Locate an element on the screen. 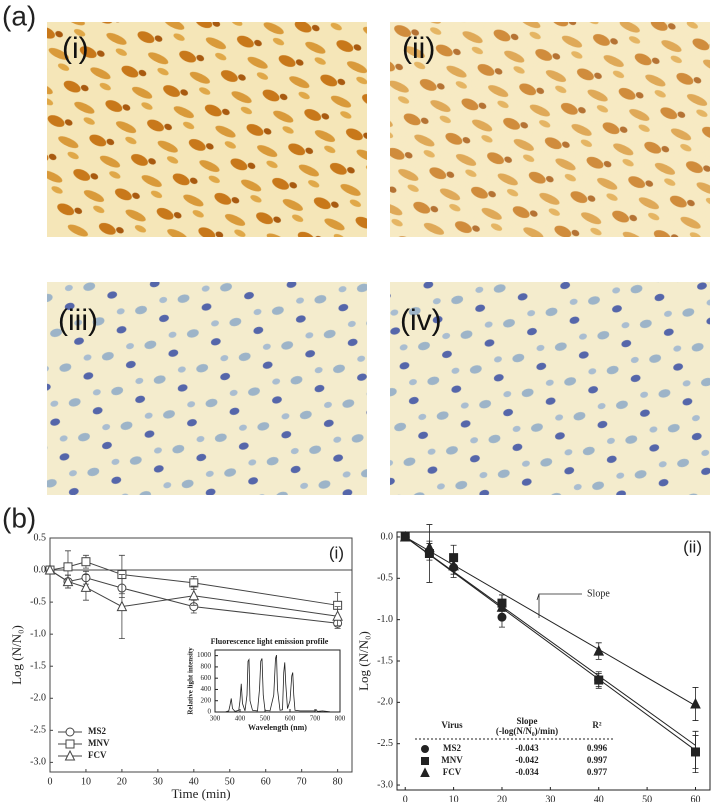  chart-title: Fluorescence light emission profile is located at coordinates (270, 641).